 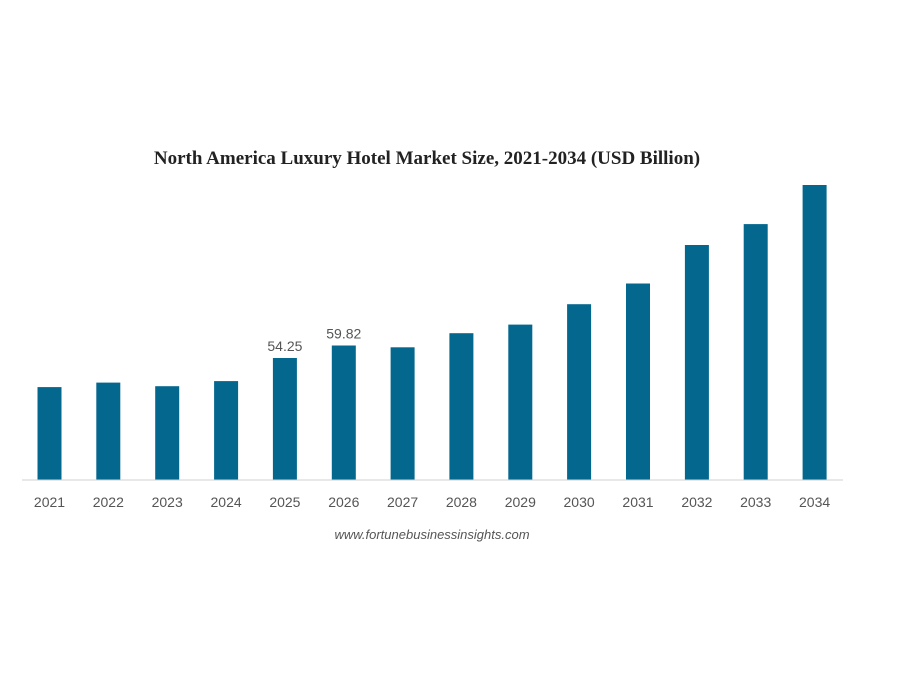 What do you see at coordinates (167, 433) in the screenshot?
I see `bar-2023` at bounding box center [167, 433].